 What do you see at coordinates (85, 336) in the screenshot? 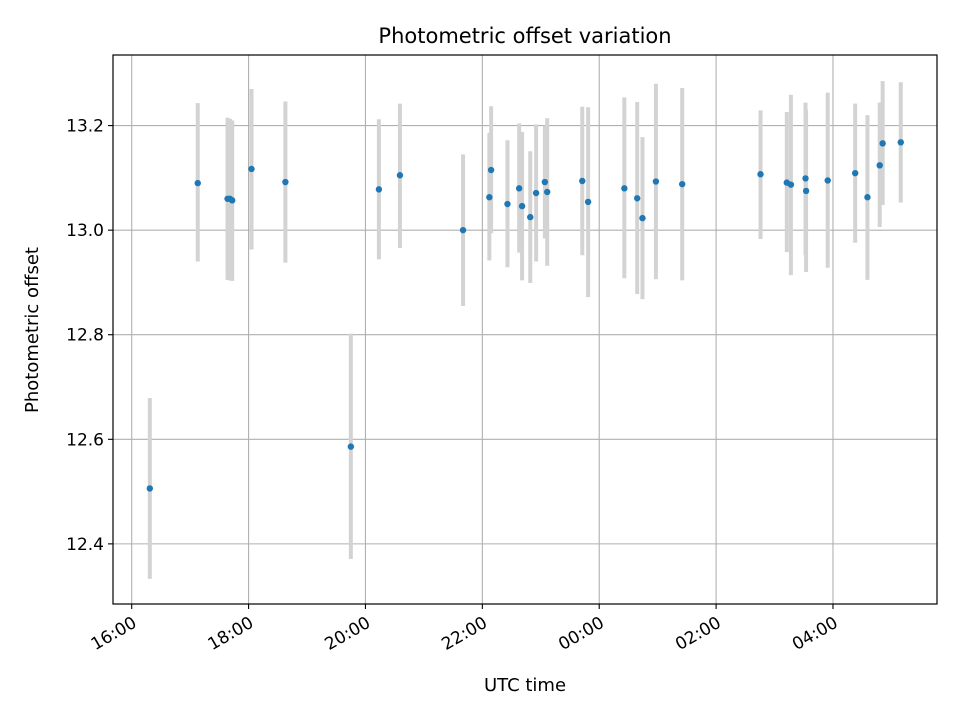
I see `y-tick-label: 12.8` at bounding box center [85, 336].